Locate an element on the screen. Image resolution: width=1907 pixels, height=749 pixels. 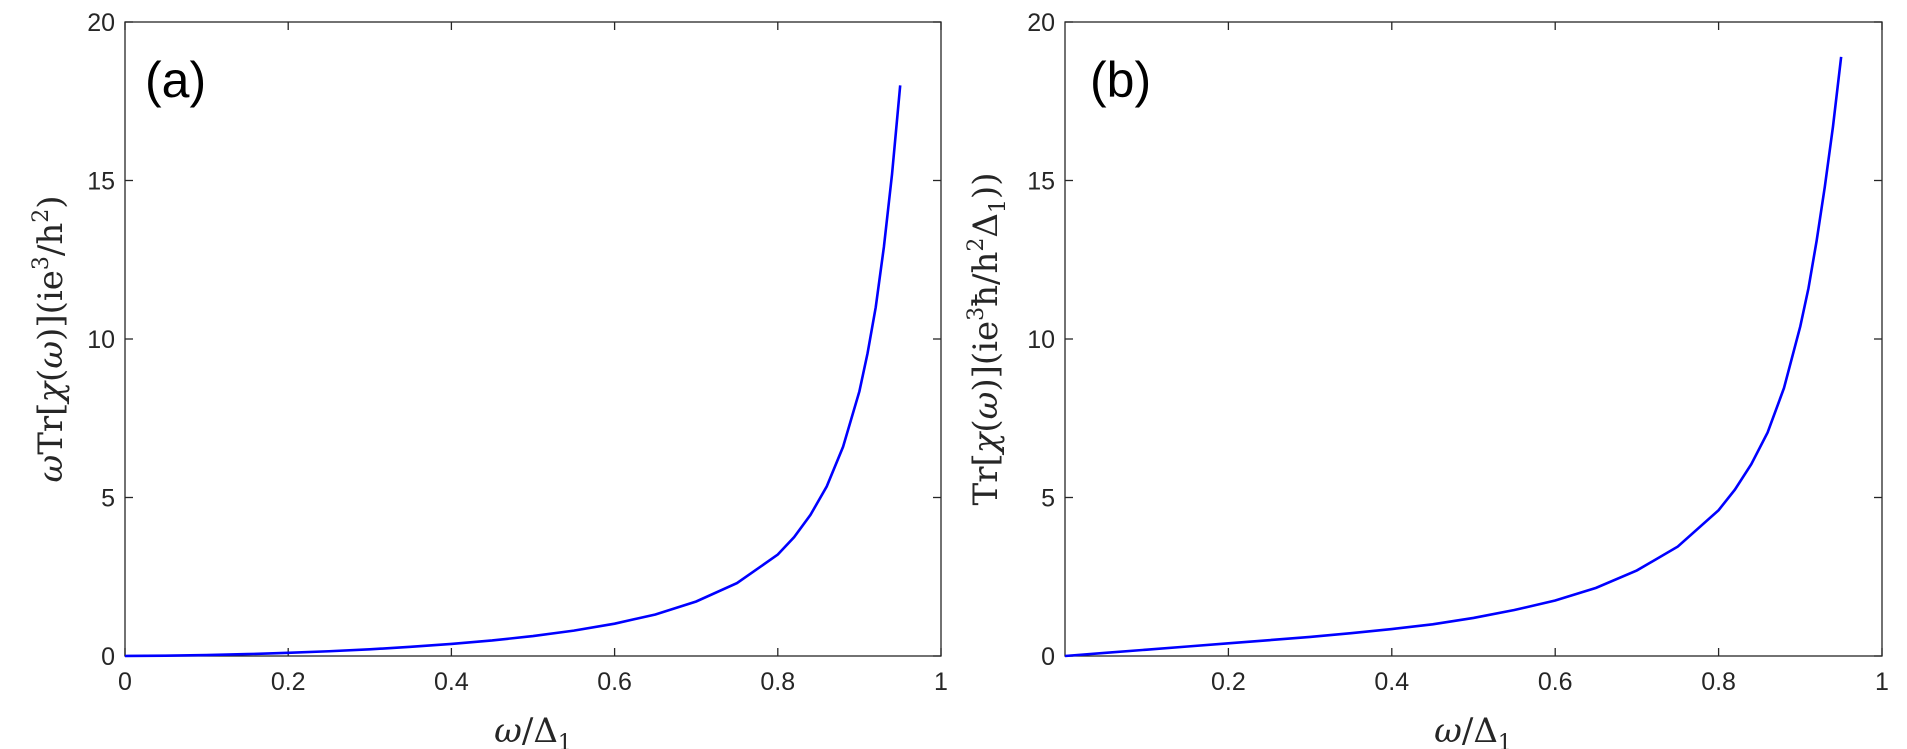
panel-a-xtick-label: 0.8 is located at coordinates (777, 682).